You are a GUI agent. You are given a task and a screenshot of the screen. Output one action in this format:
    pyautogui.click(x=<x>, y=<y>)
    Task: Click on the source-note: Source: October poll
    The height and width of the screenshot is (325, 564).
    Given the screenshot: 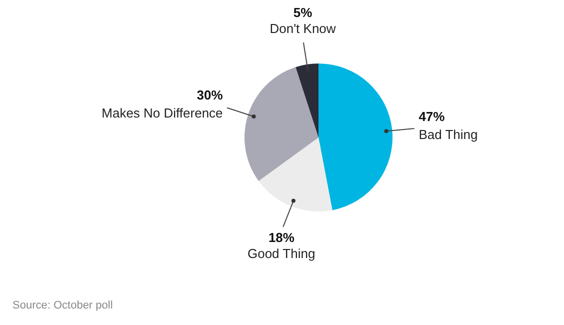 What is the action you would take?
    pyautogui.click(x=62, y=306)
    